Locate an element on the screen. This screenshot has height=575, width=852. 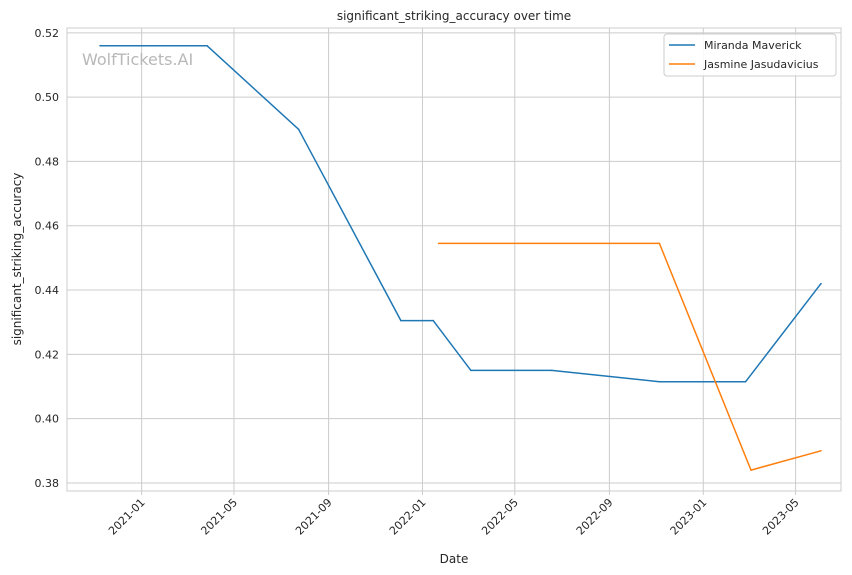
legend: Miranda Maverick Jasmine Jasudavicius is located at coordinates (750, 55).